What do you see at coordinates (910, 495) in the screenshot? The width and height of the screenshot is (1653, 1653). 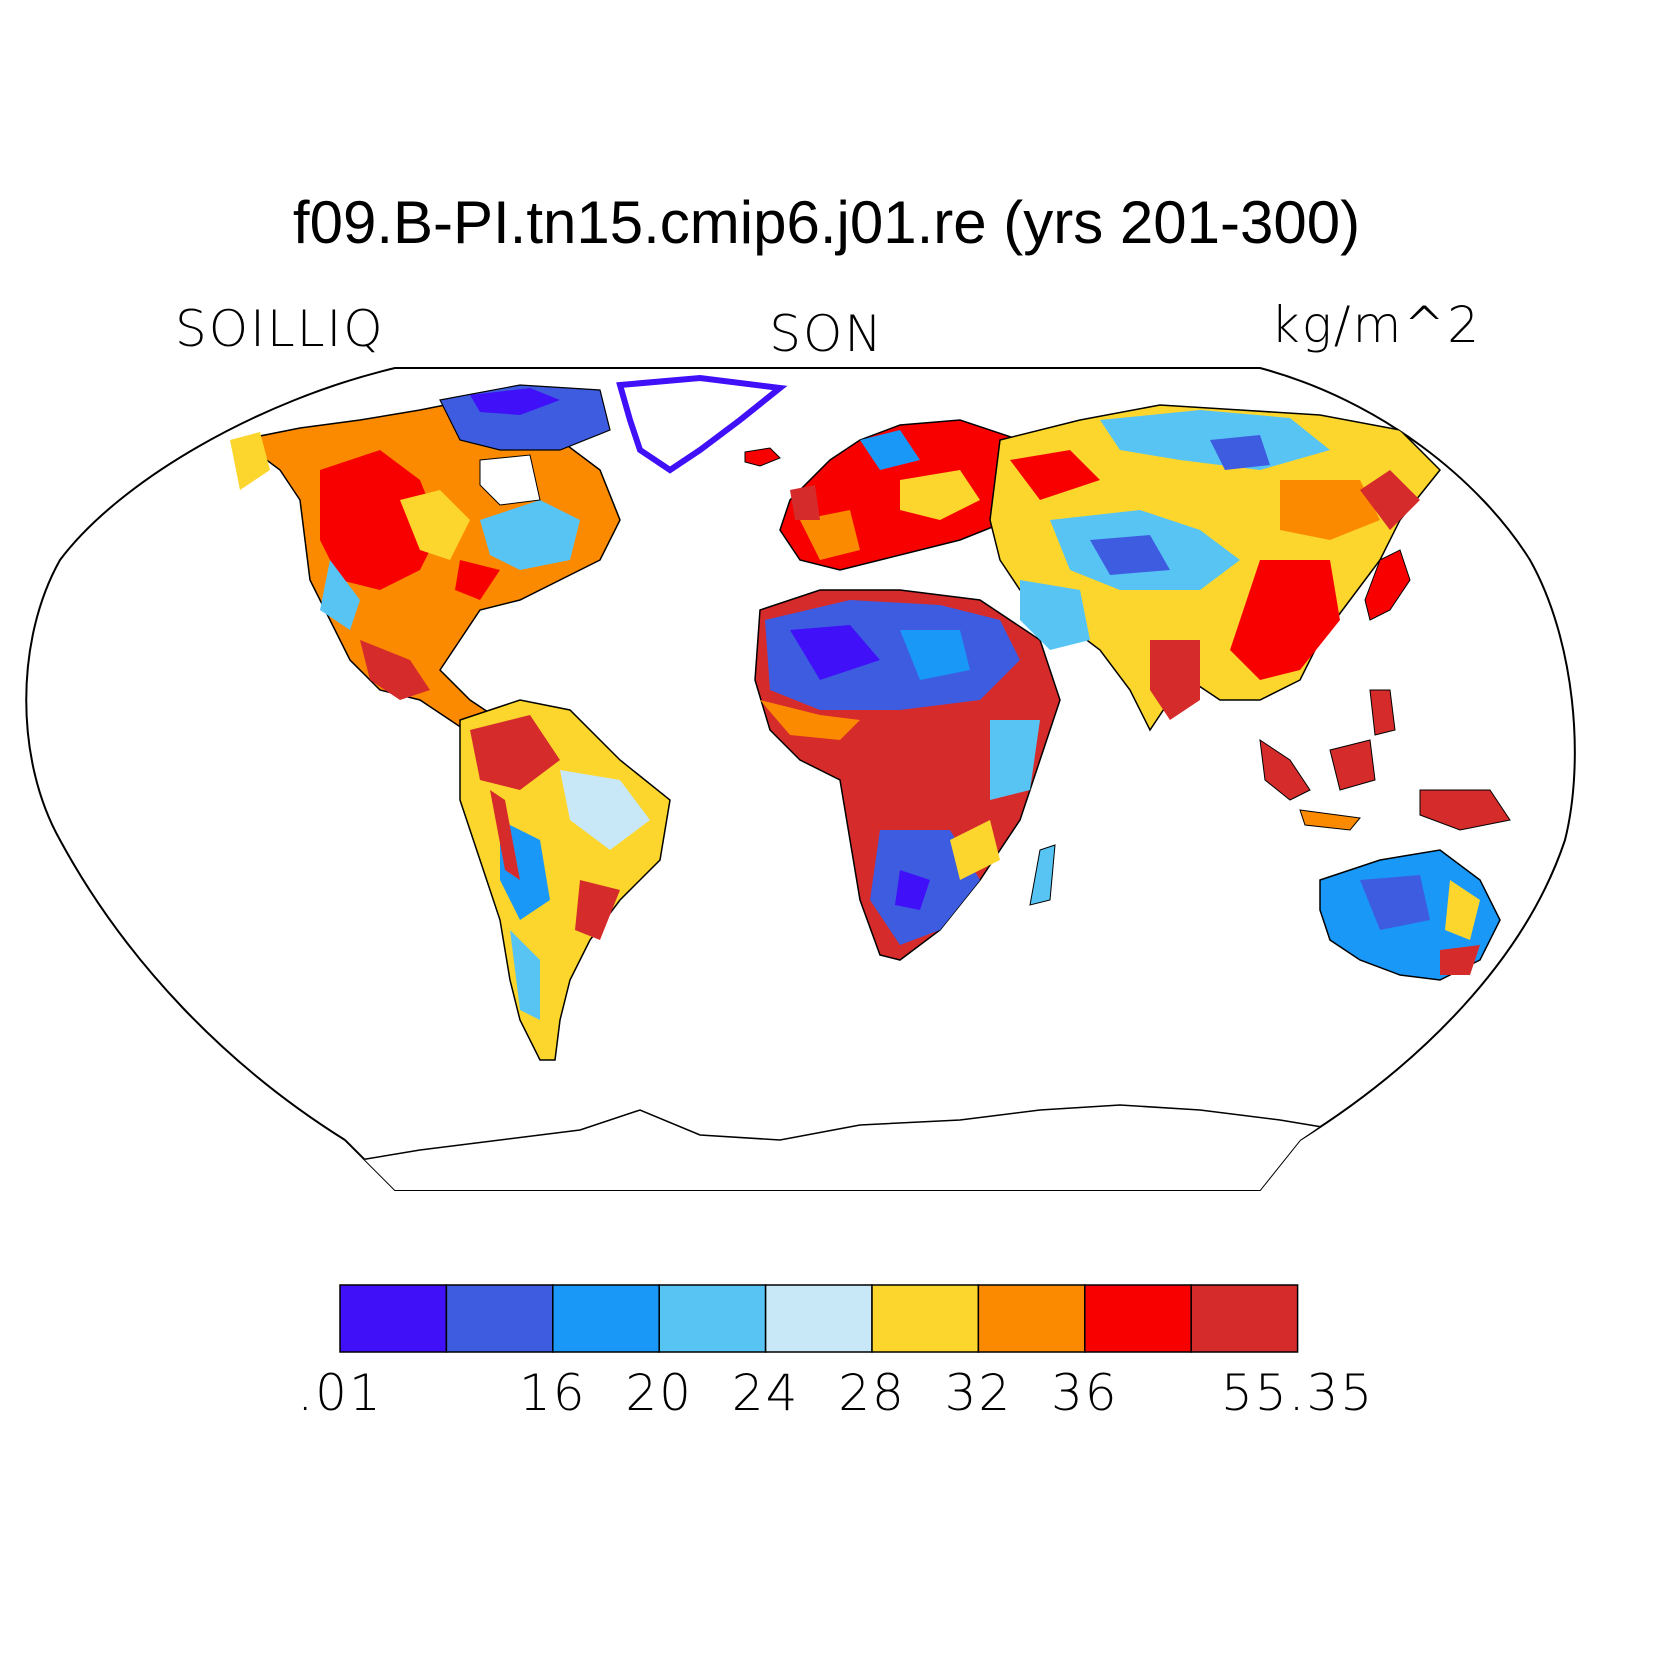 I see `landmass-europe` at bounding box center [910, 495].